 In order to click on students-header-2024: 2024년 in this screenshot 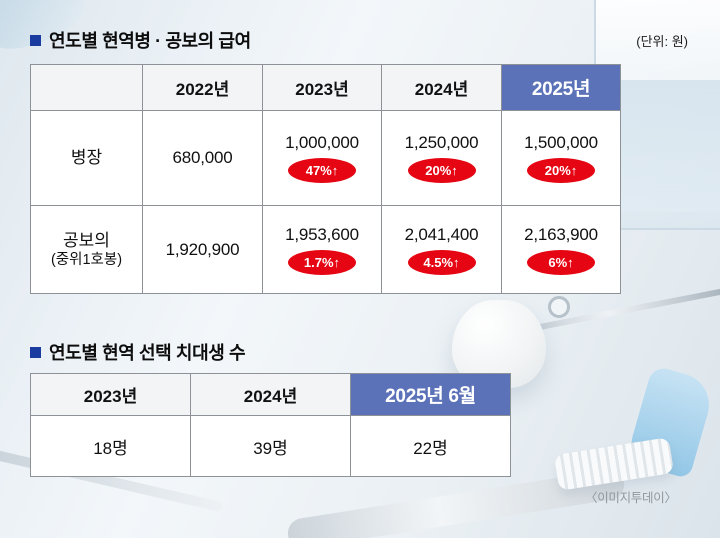, I will do `click(270, 394)`.